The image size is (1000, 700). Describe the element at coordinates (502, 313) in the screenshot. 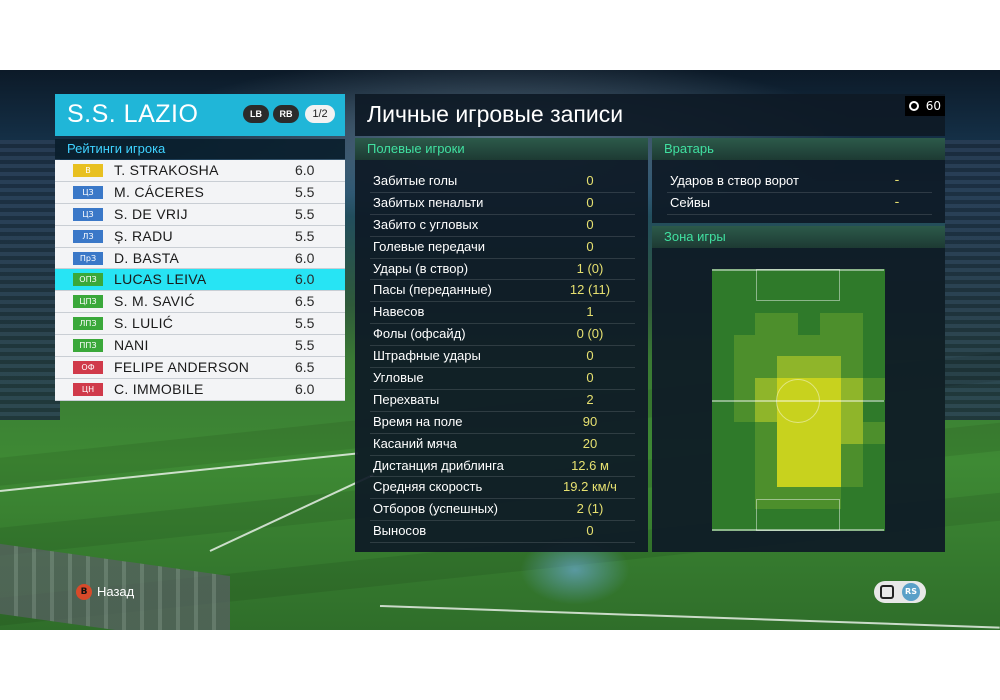

I see `stat-row: Навесов 1` at that location.